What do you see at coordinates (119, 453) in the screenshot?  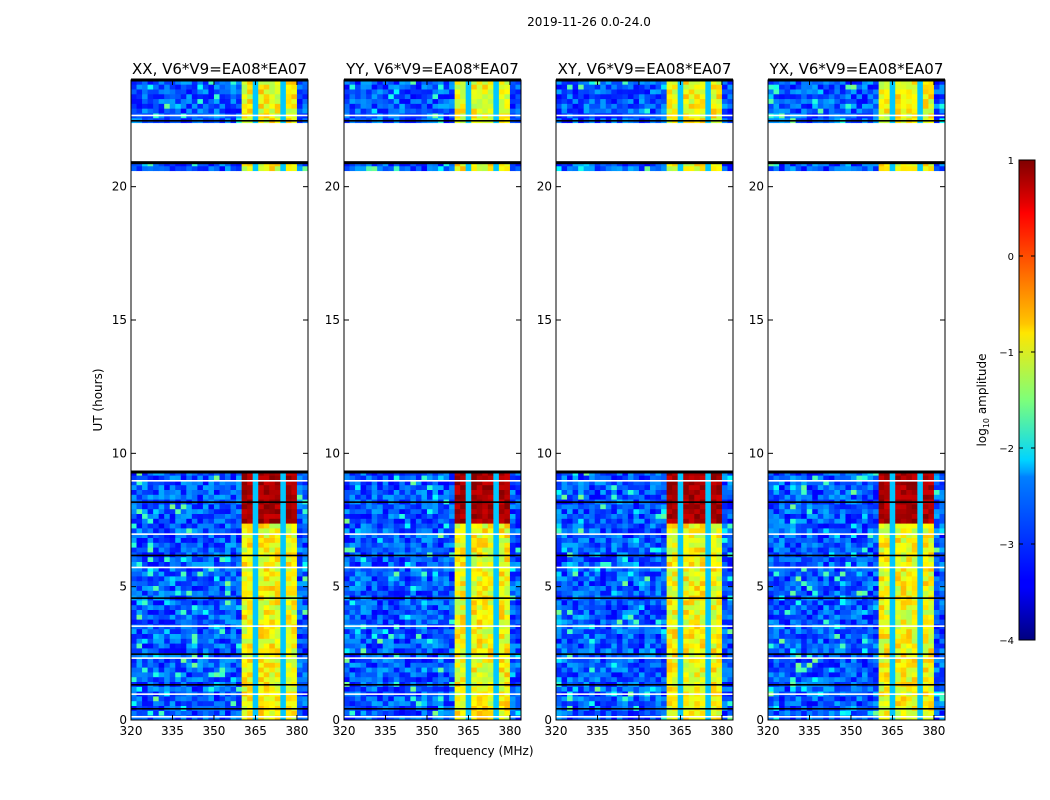 I see `y-tick-label: 10` at bounding box center [119, 453].